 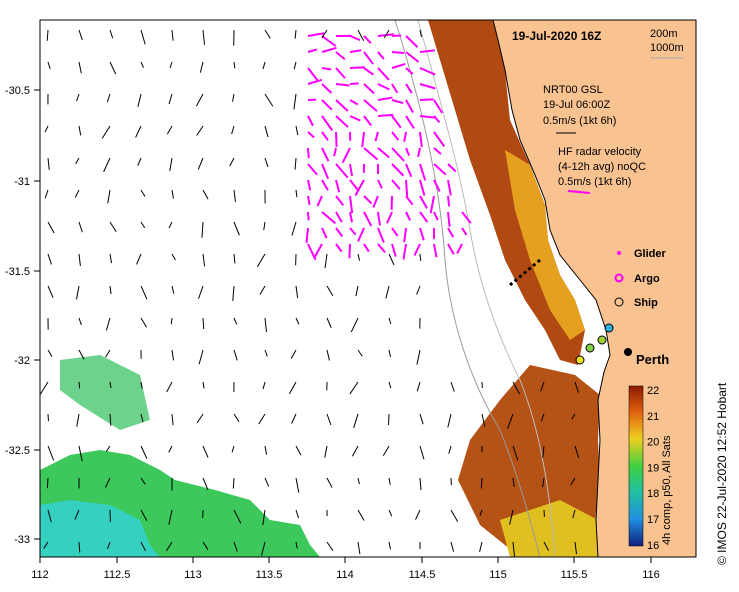 I want to click on glider-track, so click(x=525, y=272).